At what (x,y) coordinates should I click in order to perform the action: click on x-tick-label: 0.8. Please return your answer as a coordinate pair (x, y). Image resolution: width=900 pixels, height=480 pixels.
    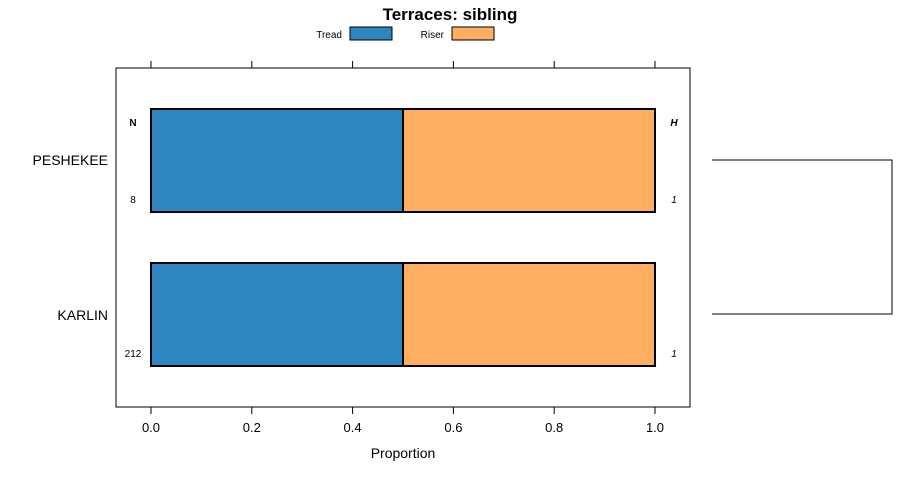
    Looking at the image, I should click on (554, 427).